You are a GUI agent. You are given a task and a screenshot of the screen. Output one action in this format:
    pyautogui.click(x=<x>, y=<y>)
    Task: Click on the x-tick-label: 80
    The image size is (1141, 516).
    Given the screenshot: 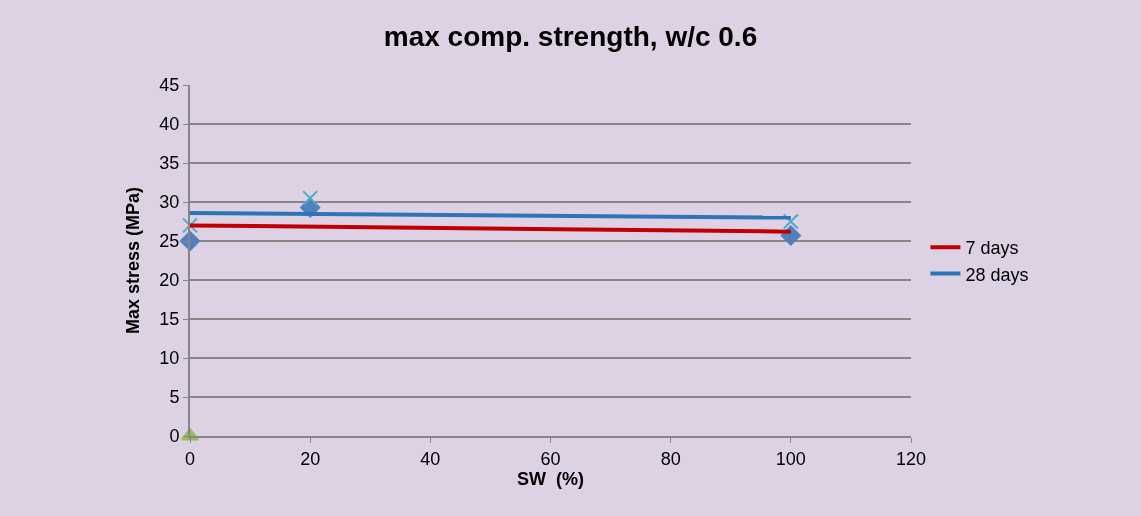 What is the action you would take?
    pyautogui.click(x=670, y=458)
    